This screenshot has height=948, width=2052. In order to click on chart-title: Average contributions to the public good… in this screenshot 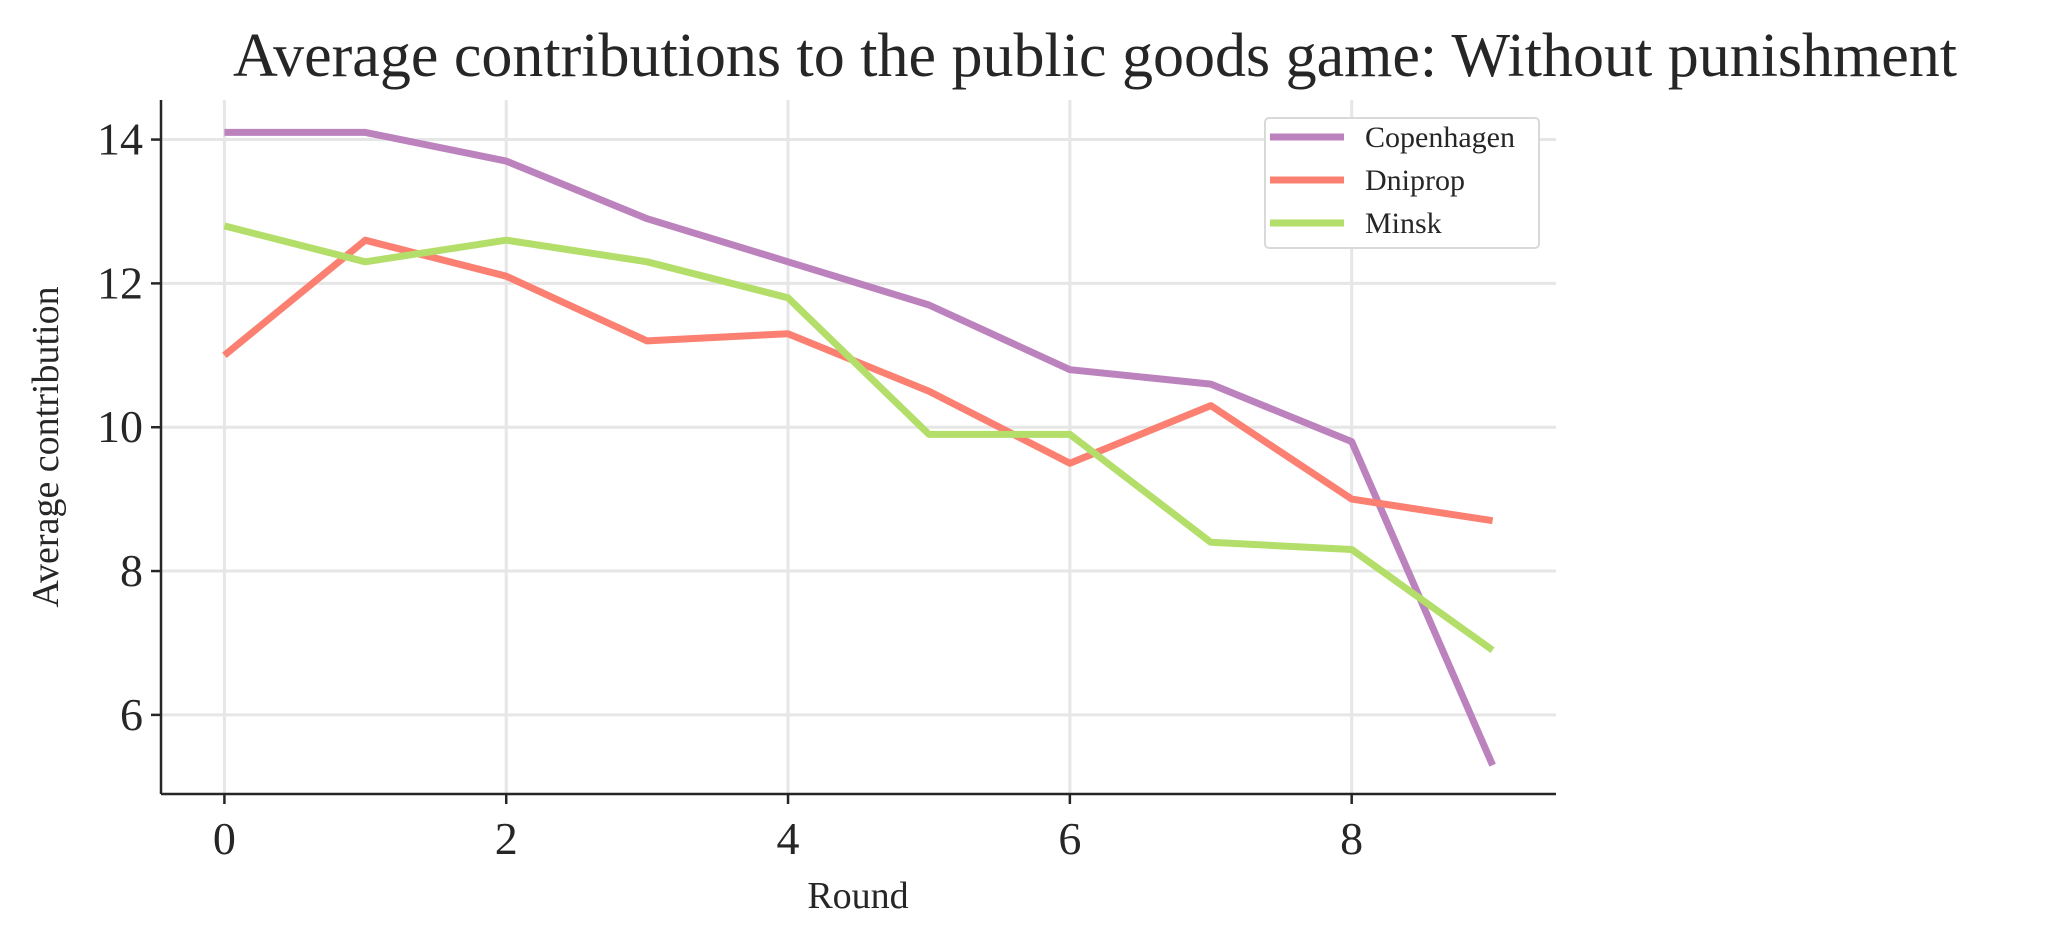, I will do `click(1095, 56)`.